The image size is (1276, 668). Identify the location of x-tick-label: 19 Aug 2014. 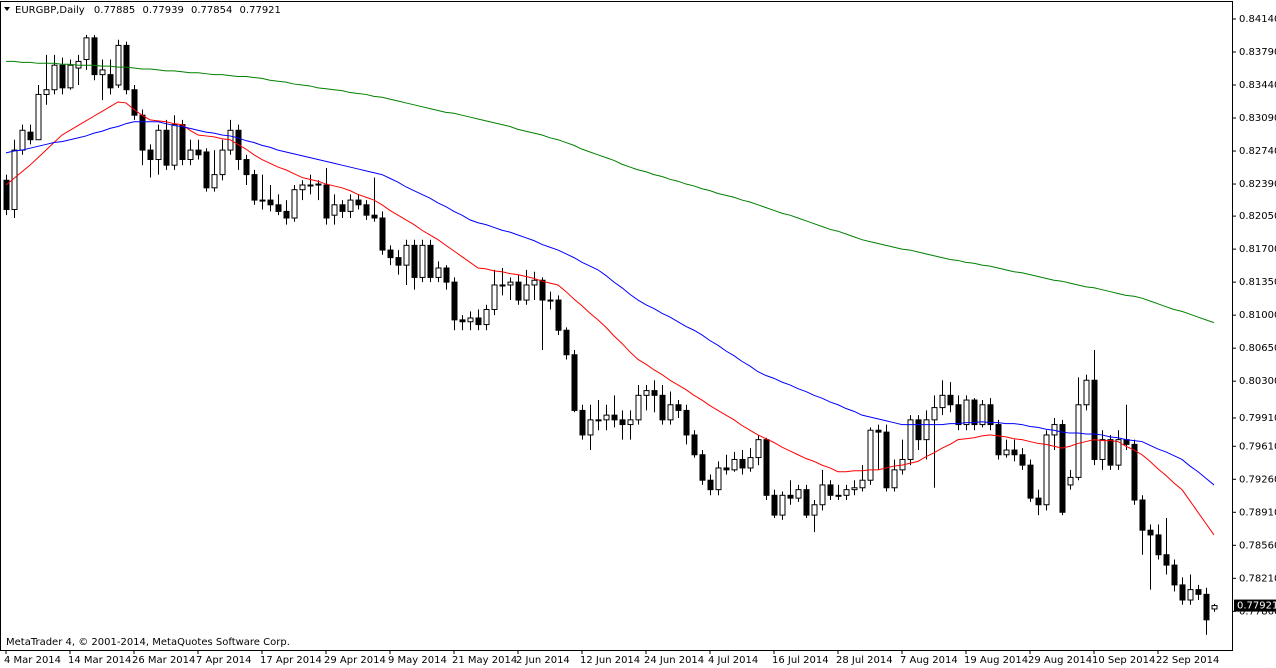
(996, 660).